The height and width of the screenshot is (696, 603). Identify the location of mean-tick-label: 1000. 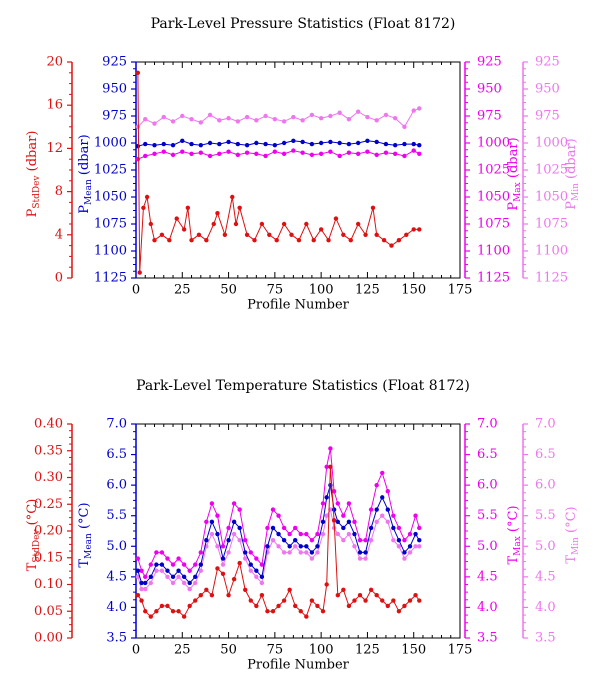
(110, 143).